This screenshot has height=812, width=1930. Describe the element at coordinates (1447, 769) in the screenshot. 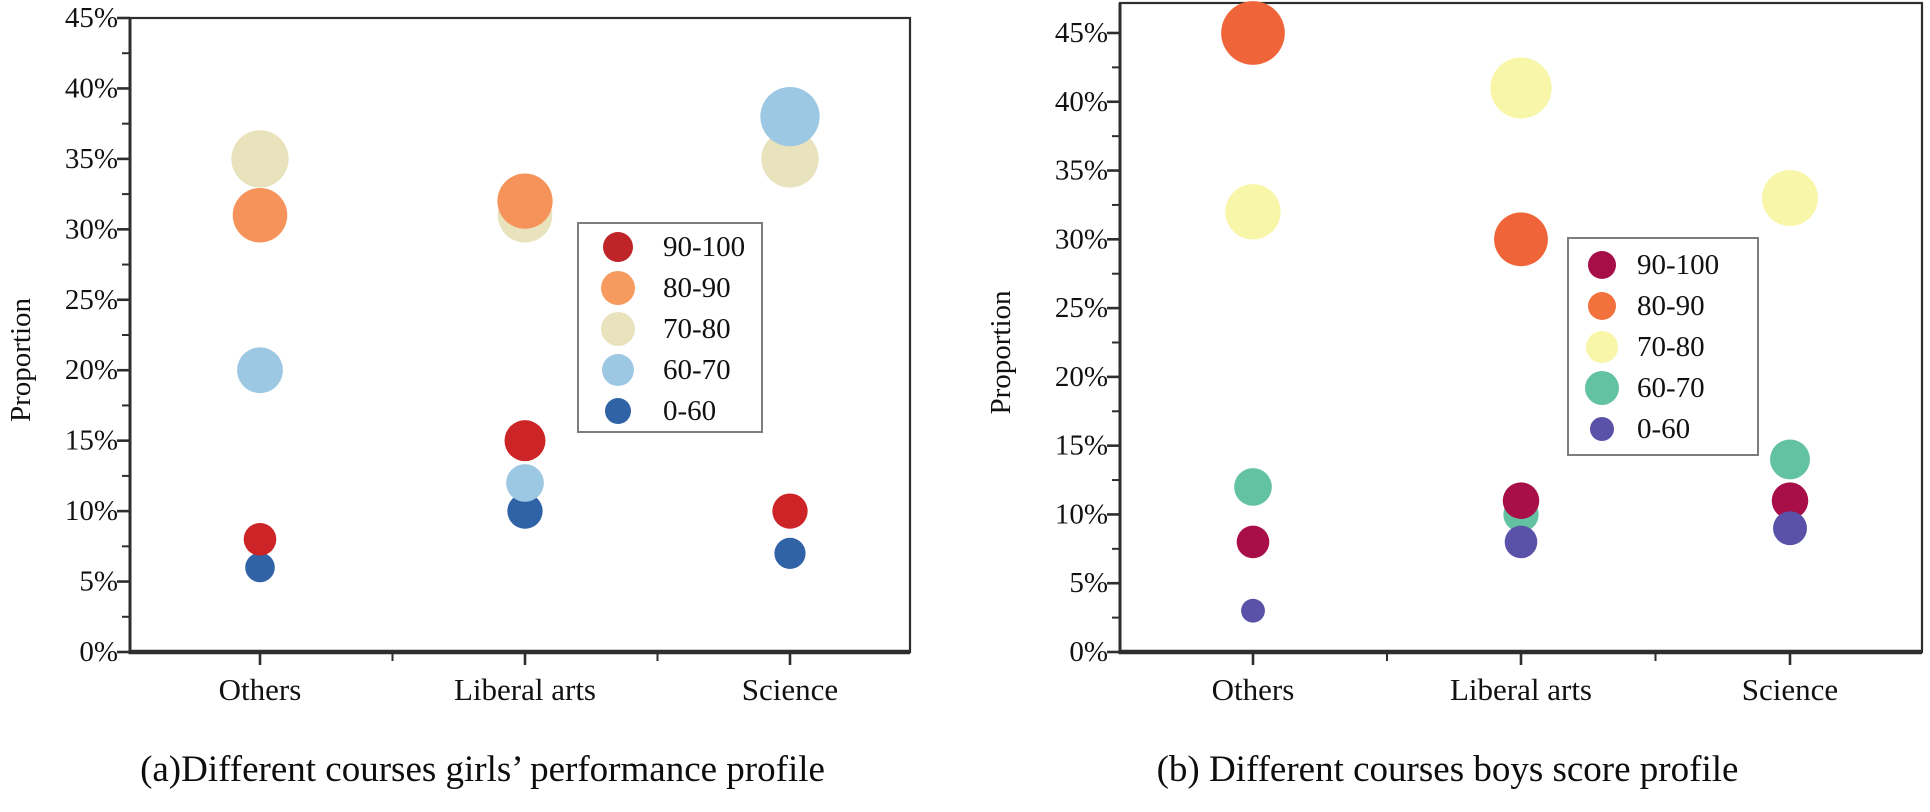

I see `chart-b-caption: (b) Different courses boys score profile` at that location.